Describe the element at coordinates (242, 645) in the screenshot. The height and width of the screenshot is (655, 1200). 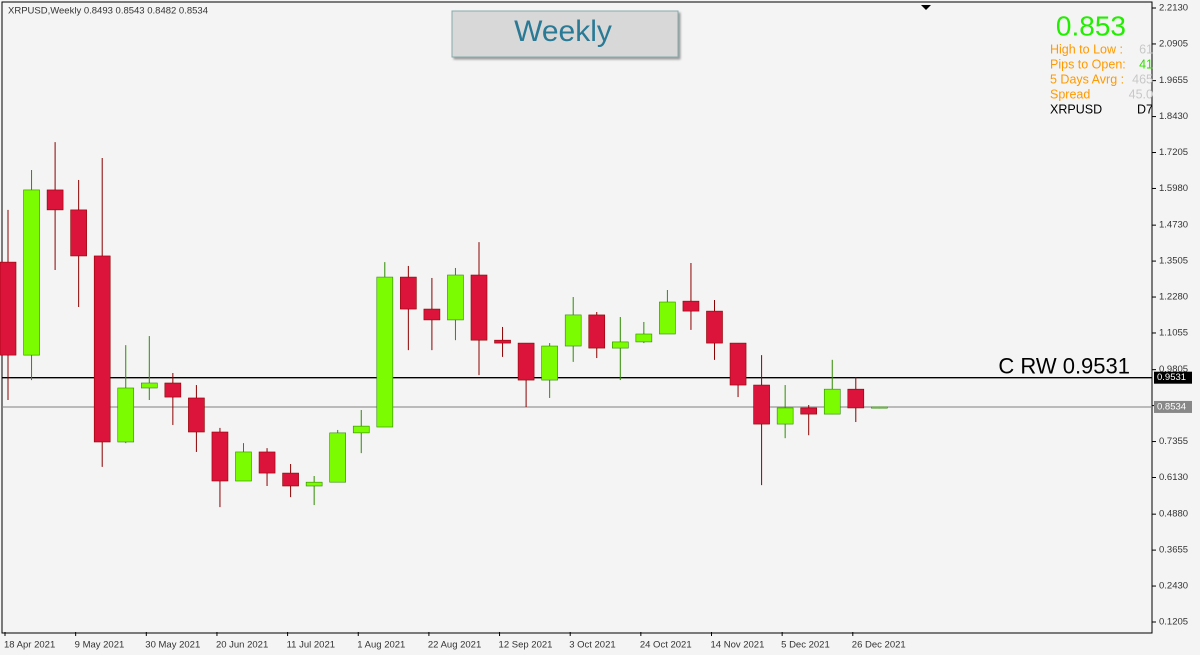
I see `x-tick-label: 20 Jun 2021` at that location.